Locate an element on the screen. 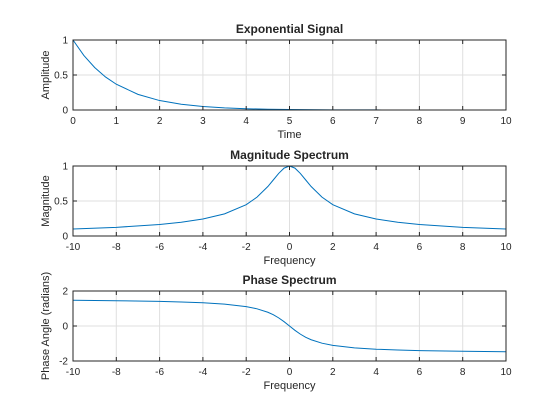  exponential-ytick-label-1: 0.5 is located at coordinates (61, 76).